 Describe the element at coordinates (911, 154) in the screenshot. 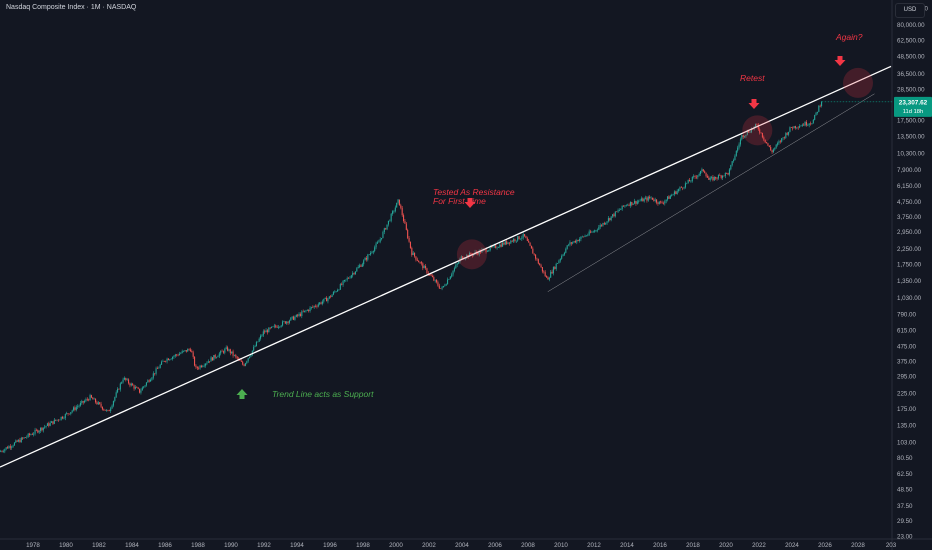

I see `y-tick-label: 10,300.00` at that location.